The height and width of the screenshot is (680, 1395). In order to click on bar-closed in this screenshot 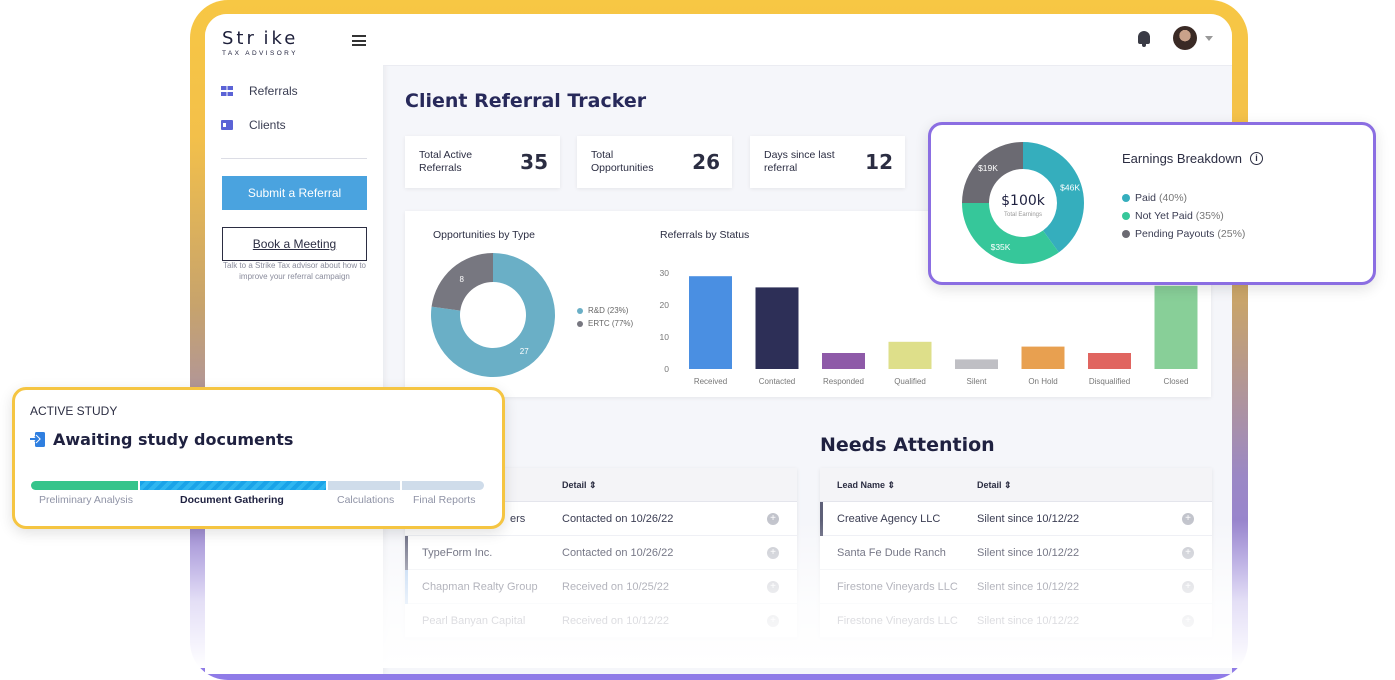, I will do `click(1176, 327)`.